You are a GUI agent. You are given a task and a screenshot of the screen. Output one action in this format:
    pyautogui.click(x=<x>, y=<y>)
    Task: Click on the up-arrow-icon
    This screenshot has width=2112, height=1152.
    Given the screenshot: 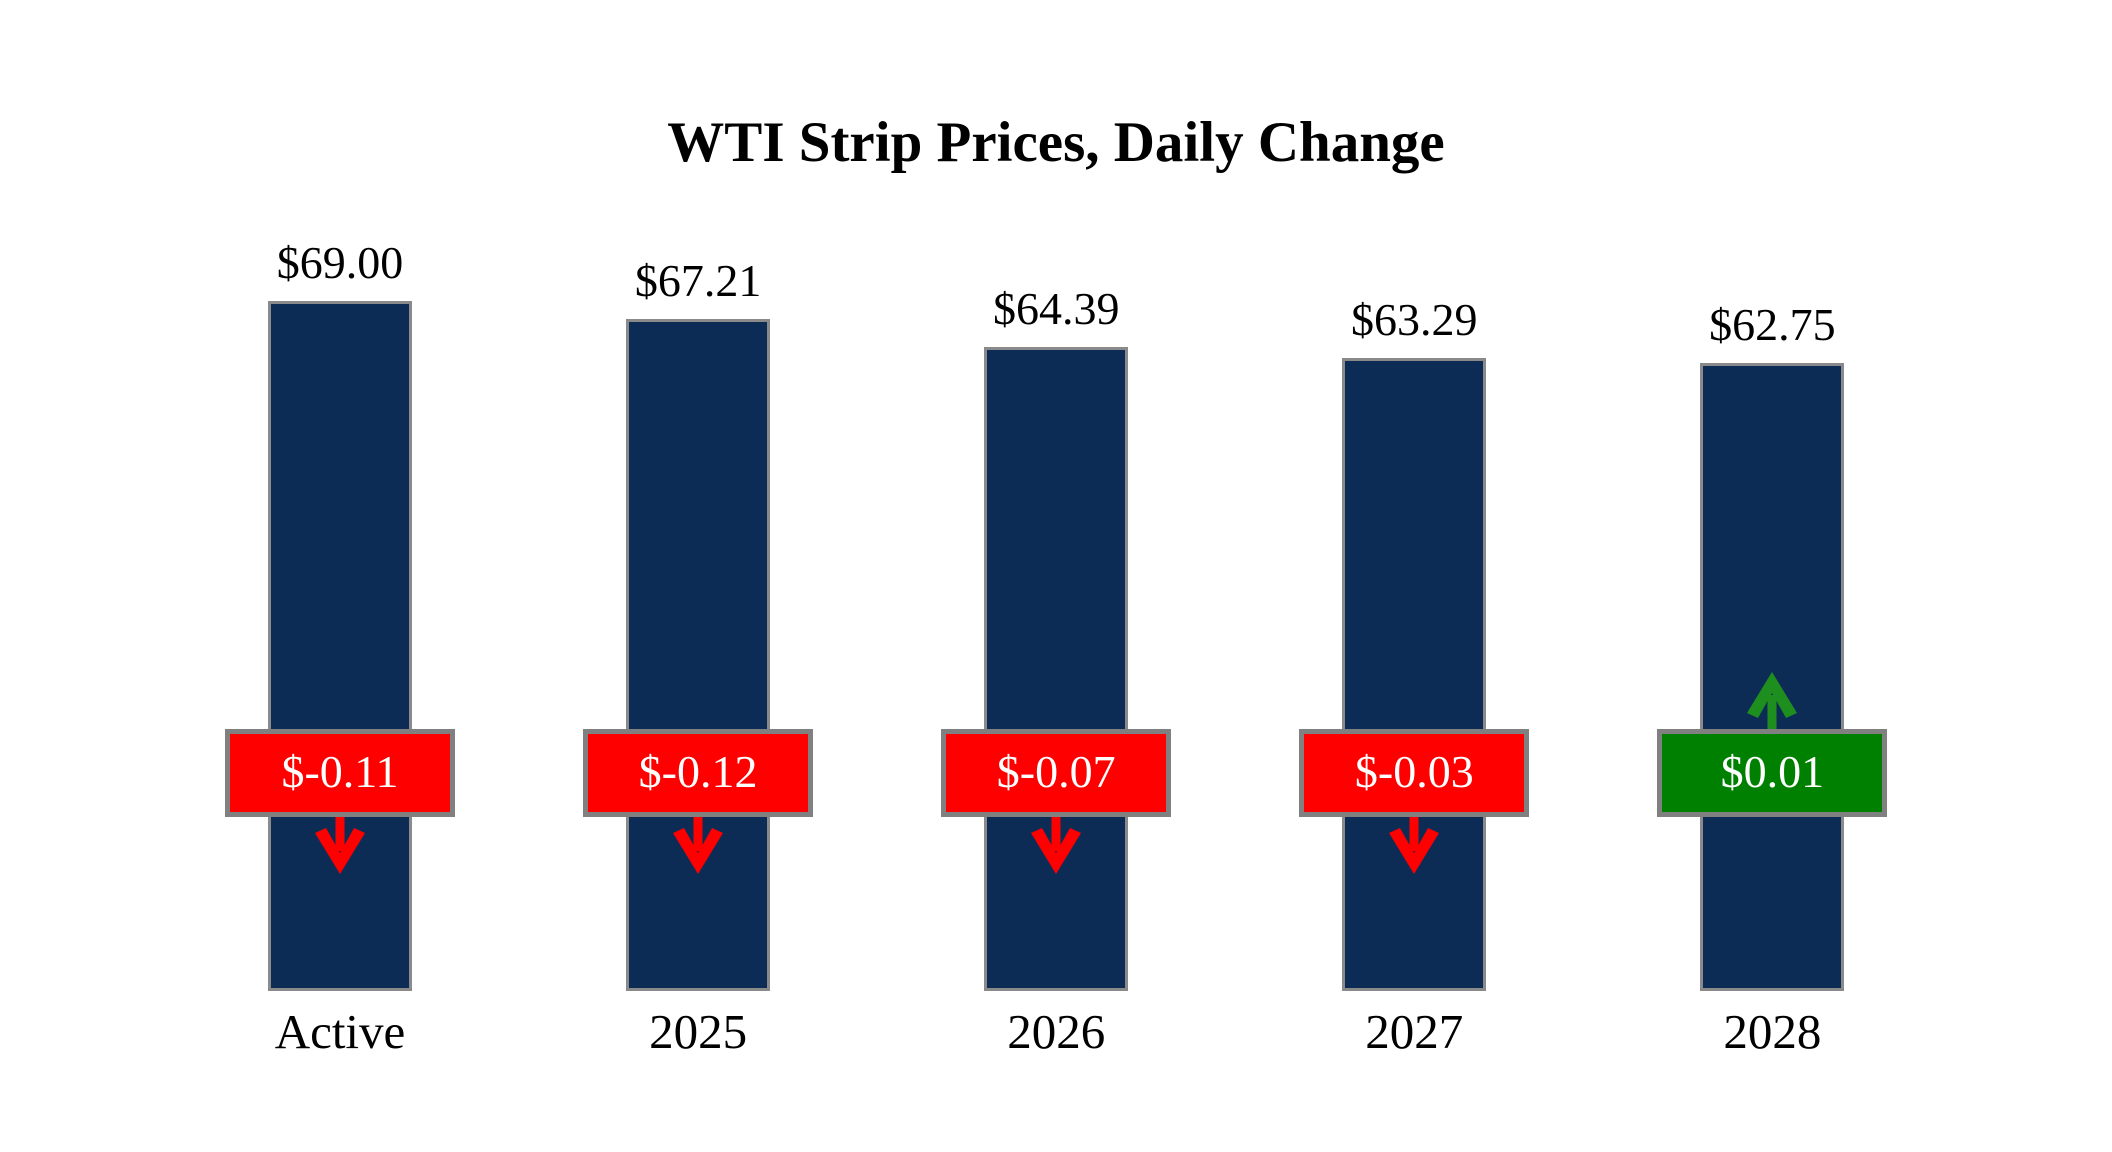 What is the action you would take?
    pyautogui.click(x=1772, y=700)
    